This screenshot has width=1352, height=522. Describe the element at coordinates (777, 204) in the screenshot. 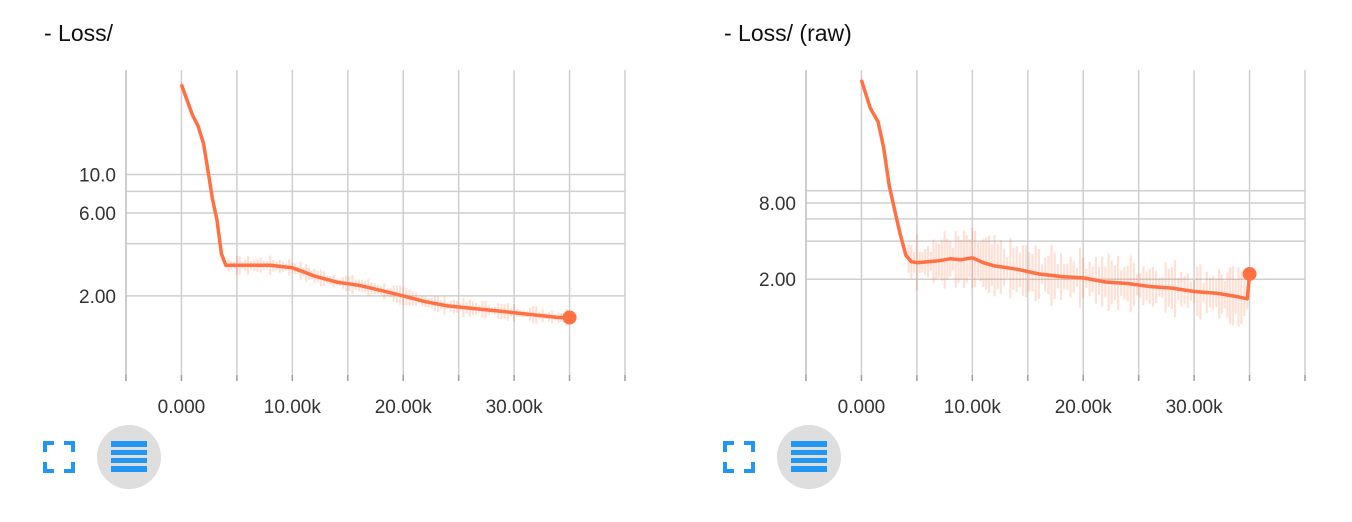

I see `y-tick-label: 8.00` at that location.